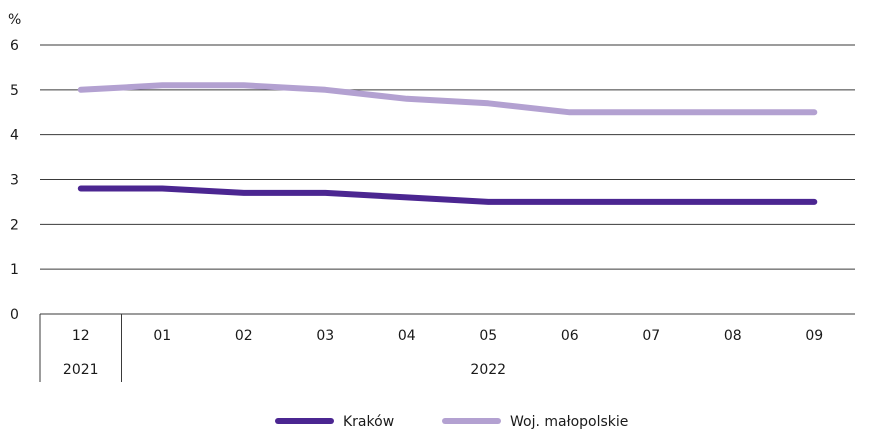 The height and width of the screenshot is (430, 871). What do you see at coordinates (14, 315) in the screenshot?
I see `y-tick-label: 0` at bounding box center [14, 315].